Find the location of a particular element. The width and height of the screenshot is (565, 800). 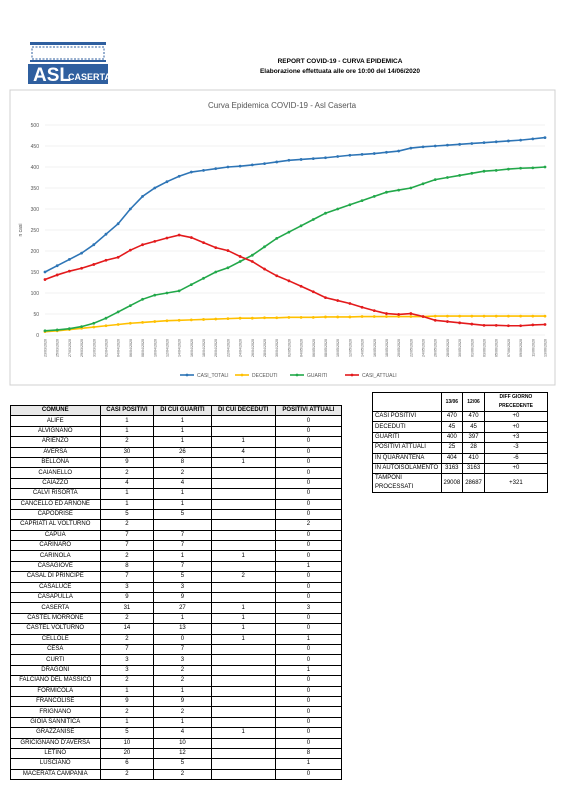

x-tick-label: 31/03/2020 is located at coordinates (94, 348).